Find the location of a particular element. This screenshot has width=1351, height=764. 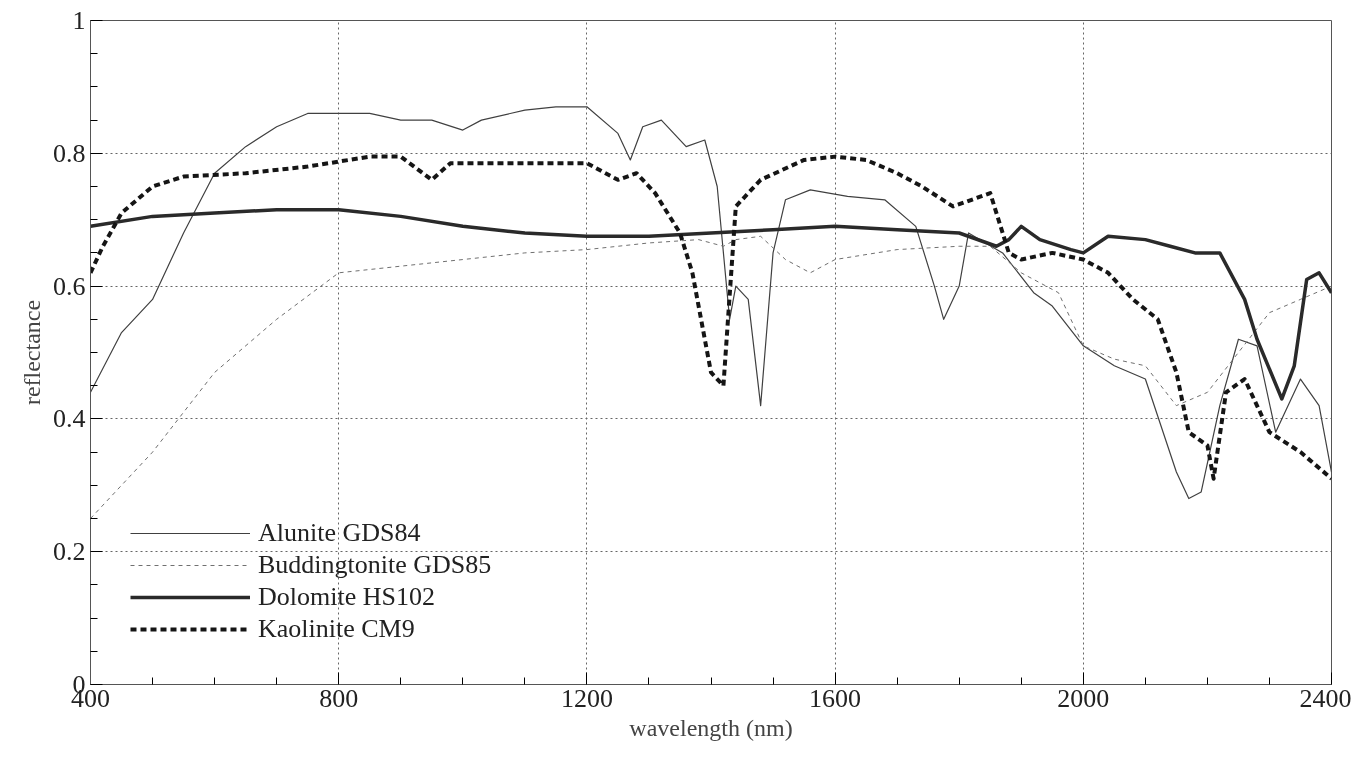

legend-label: Kaolinite CM9 is located at coordinates (336, 629).